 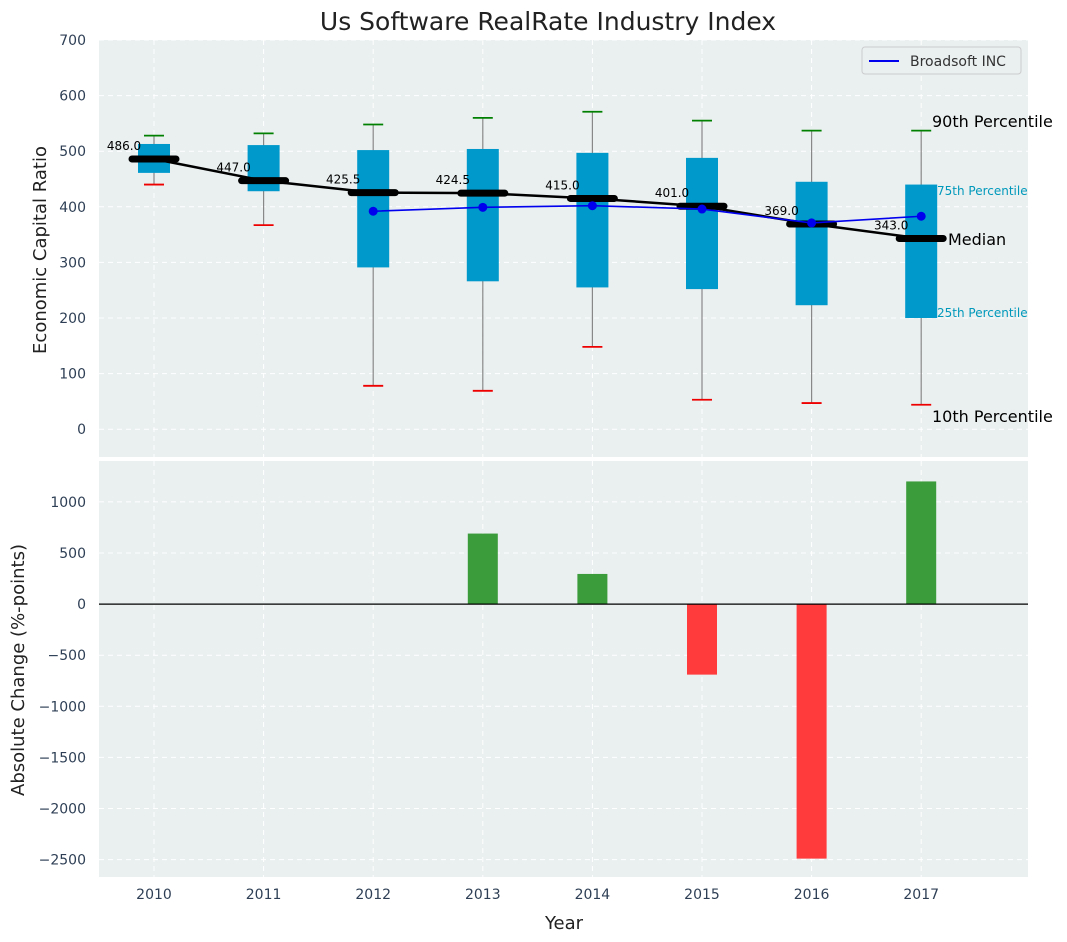 What do you see at coordinates (264, 895) in the screenshot?
I see `x-tick-label: 2011` at bounding box center [264, 895].